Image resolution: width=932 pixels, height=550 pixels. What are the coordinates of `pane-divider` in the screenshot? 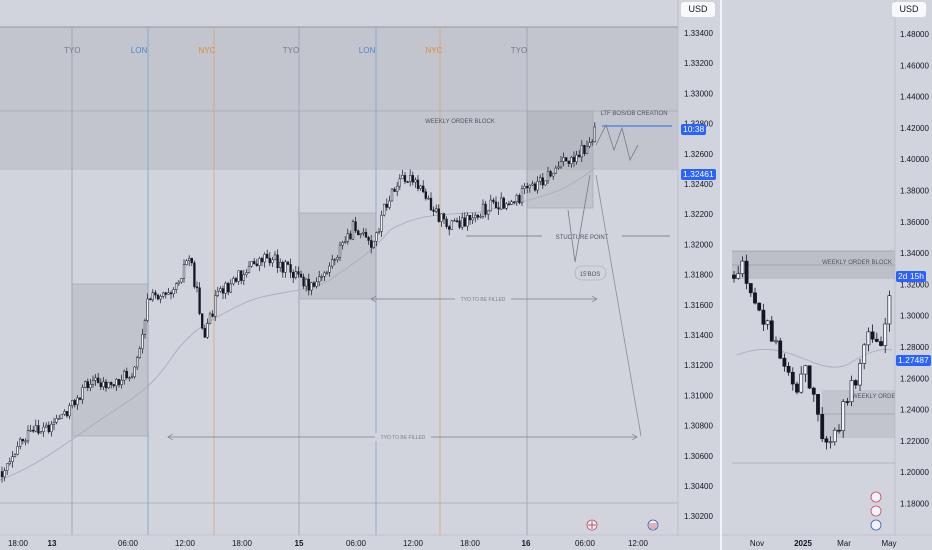 It's located at (721, 275).